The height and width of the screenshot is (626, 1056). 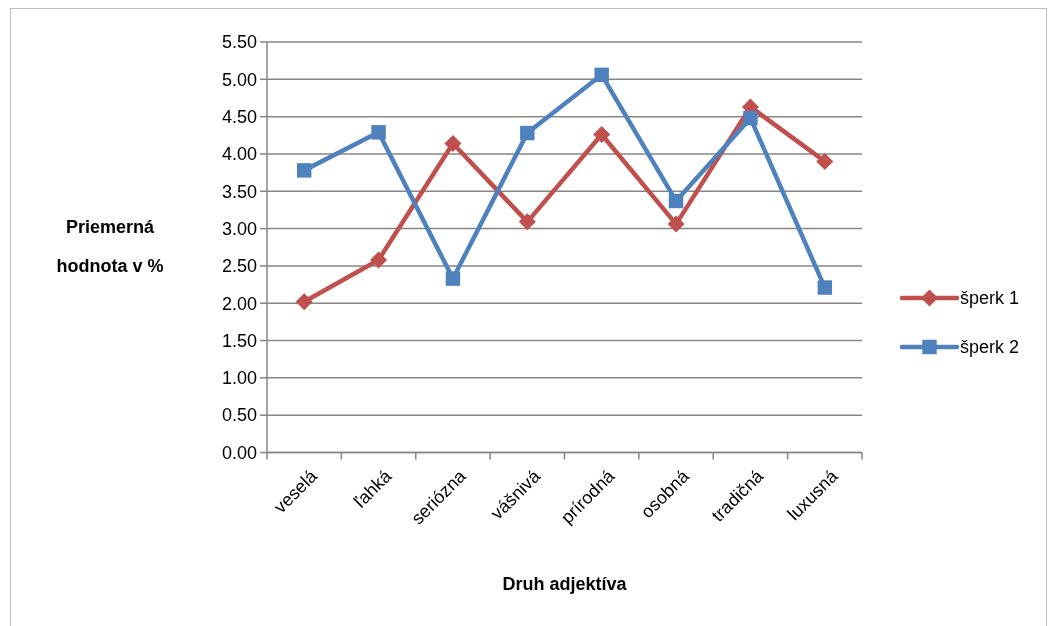 I want to click on y-tick-label: 2.50, so click(x=239, y=266).